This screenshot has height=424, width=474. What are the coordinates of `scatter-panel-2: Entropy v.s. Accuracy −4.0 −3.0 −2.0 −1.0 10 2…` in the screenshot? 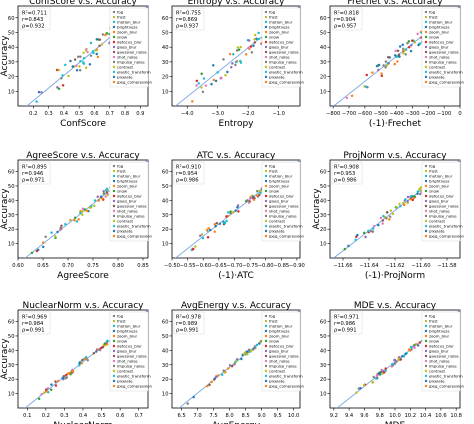 It's located at (233, 64).